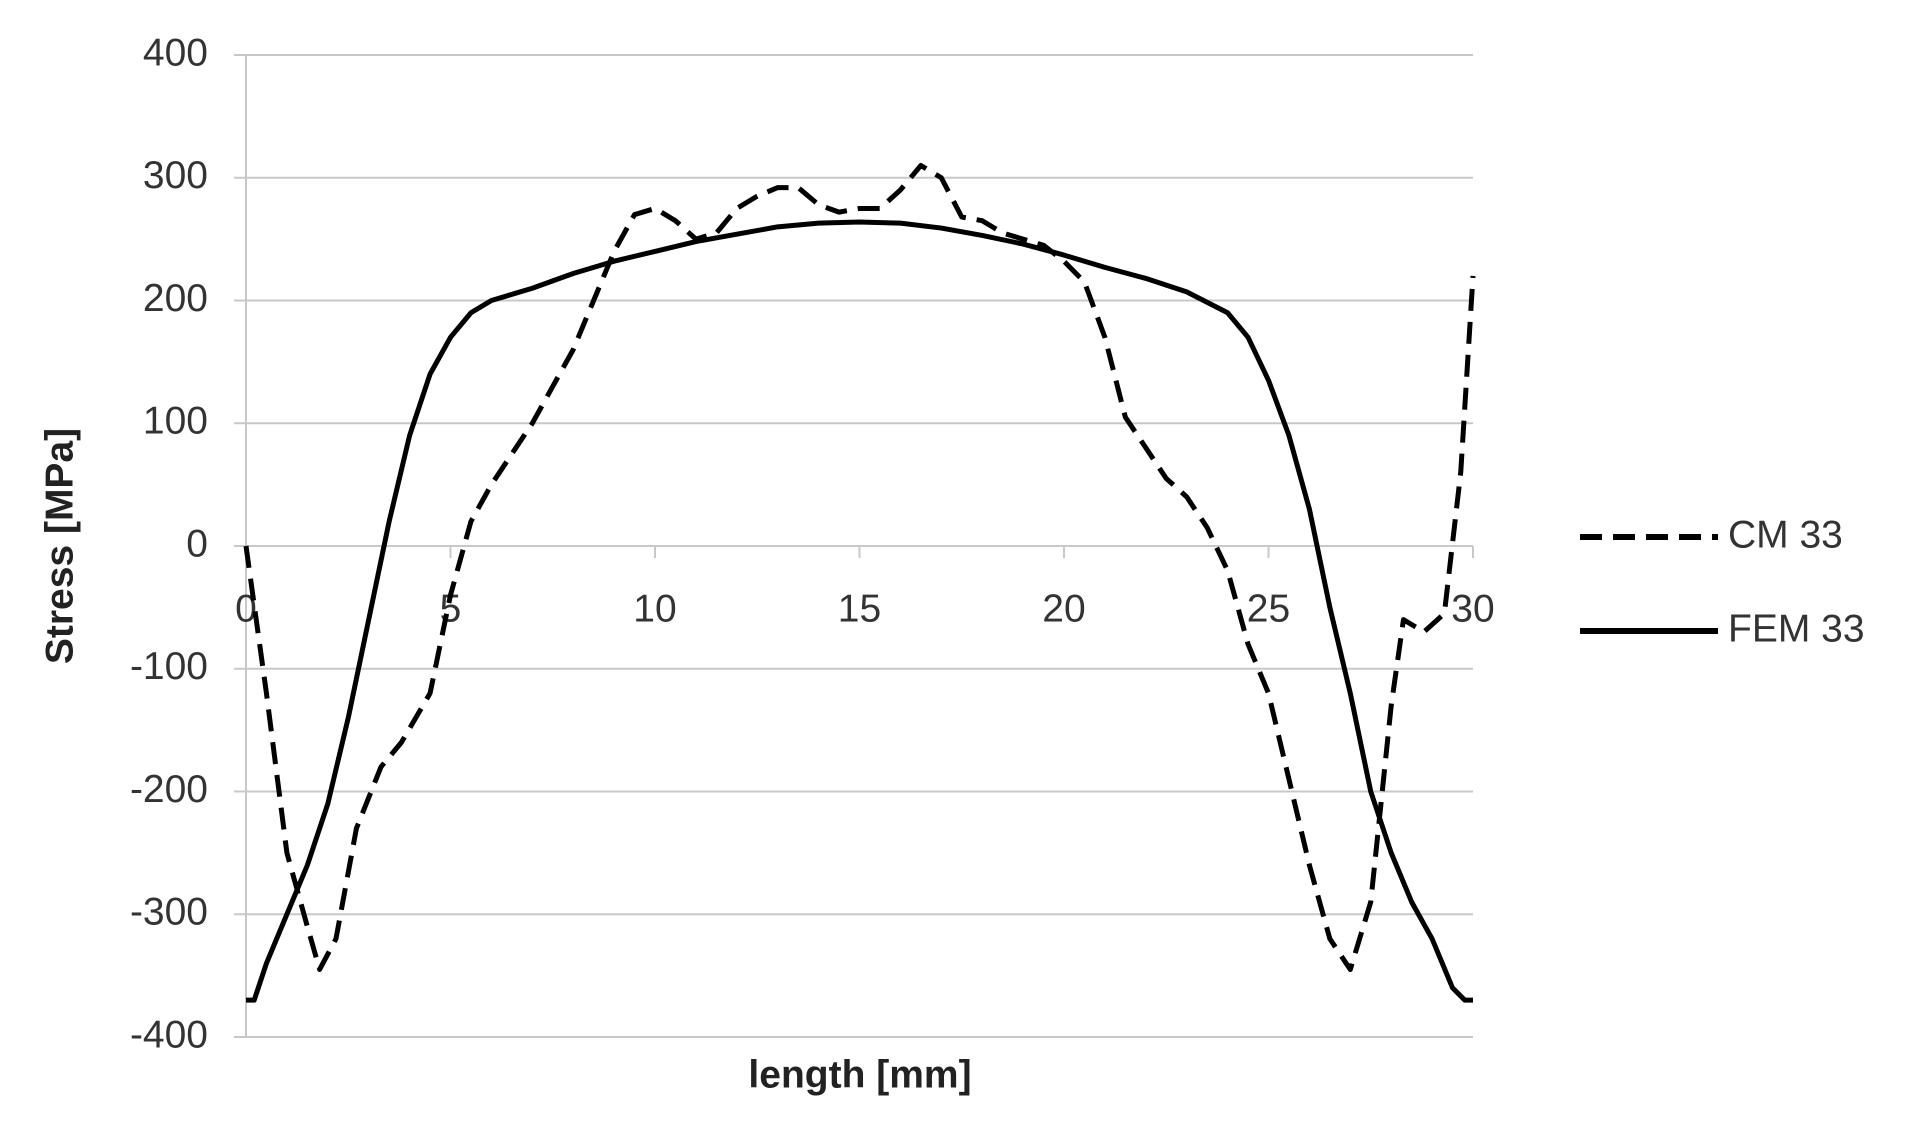 The width and height of the screenshot is (1912, 1140). What do you see at coordinates (1268, 608) in the screenshot?
I see `x-tick-label: 25` at bounding box center [1268, 608].